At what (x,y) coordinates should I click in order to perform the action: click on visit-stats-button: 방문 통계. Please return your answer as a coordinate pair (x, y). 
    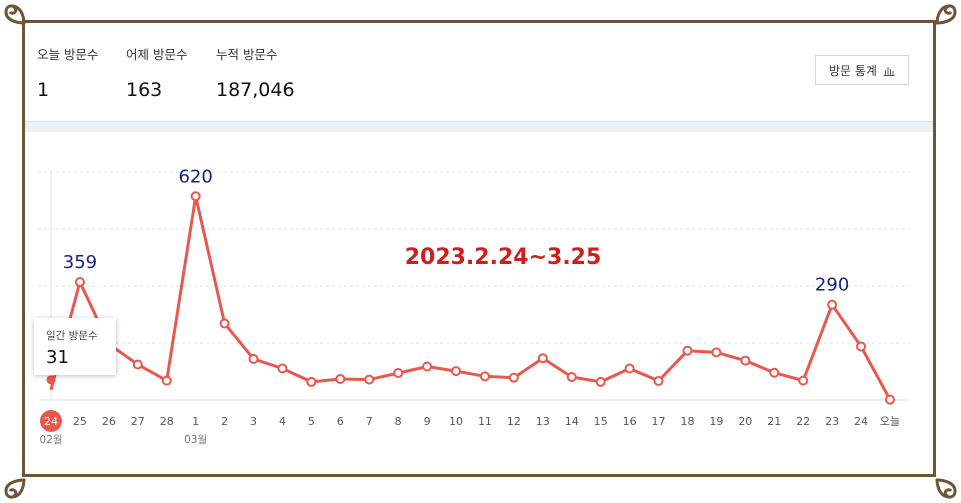
    Looking at the image, I should click on (862, 70).